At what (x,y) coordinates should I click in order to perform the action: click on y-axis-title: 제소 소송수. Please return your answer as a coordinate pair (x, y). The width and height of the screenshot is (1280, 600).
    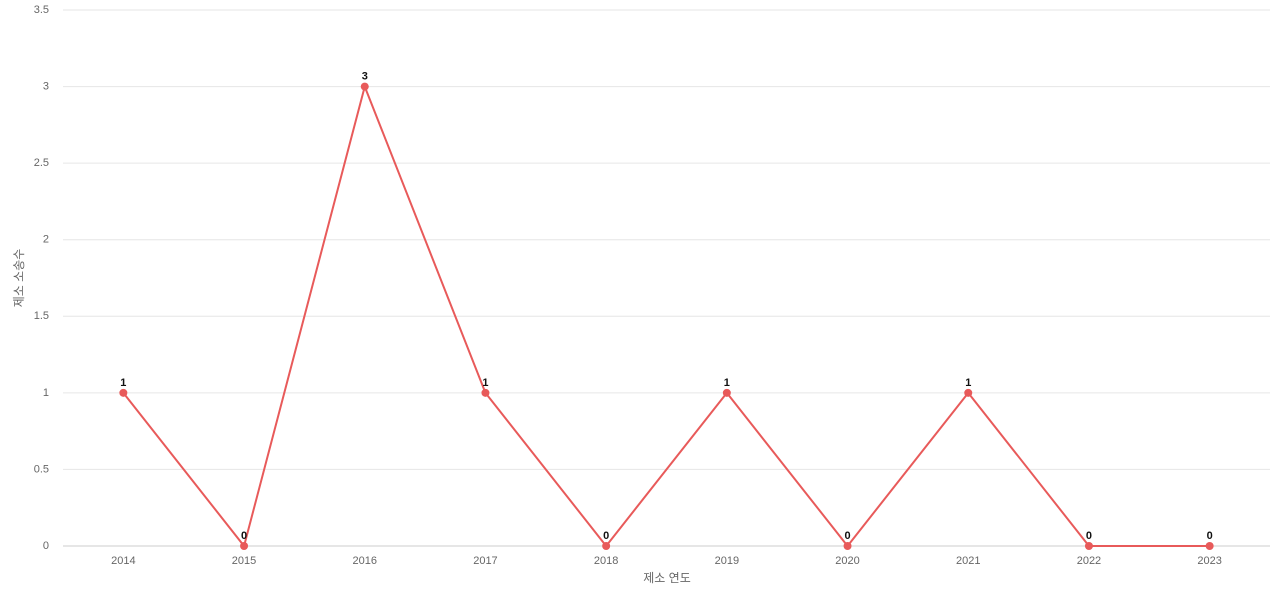
    Looking at the image, I should click on (19, 278).